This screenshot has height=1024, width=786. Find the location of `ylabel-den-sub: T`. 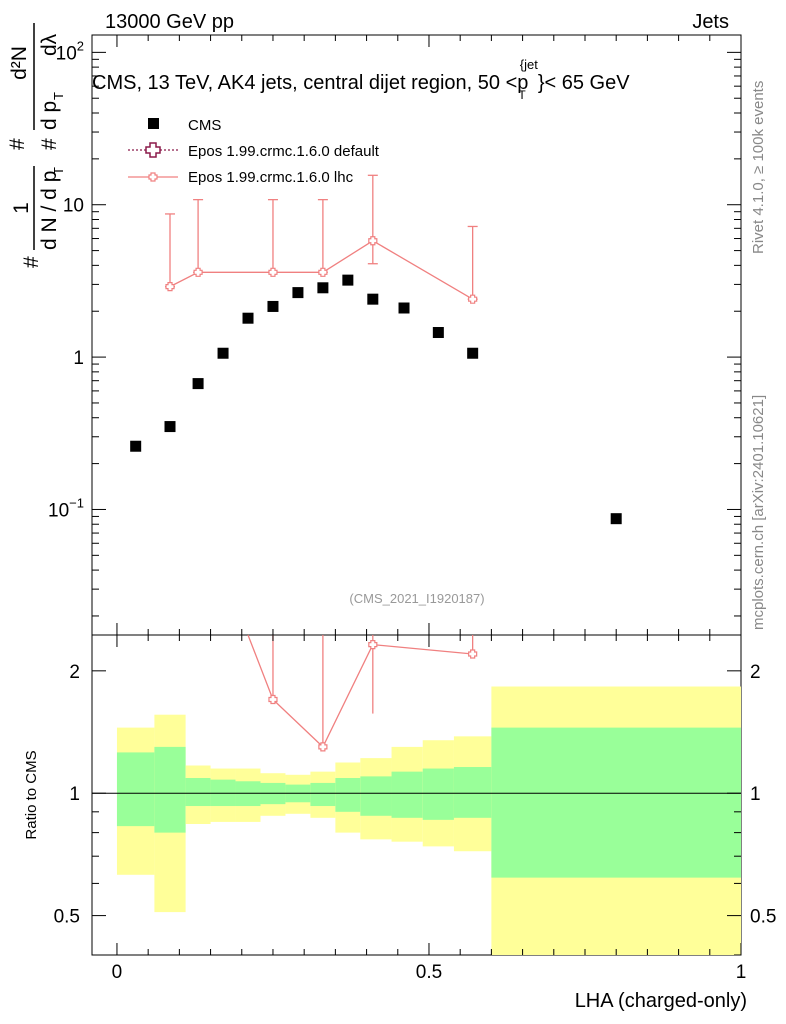

ylabel-den-sub: T is located at coordinates (58, 171).